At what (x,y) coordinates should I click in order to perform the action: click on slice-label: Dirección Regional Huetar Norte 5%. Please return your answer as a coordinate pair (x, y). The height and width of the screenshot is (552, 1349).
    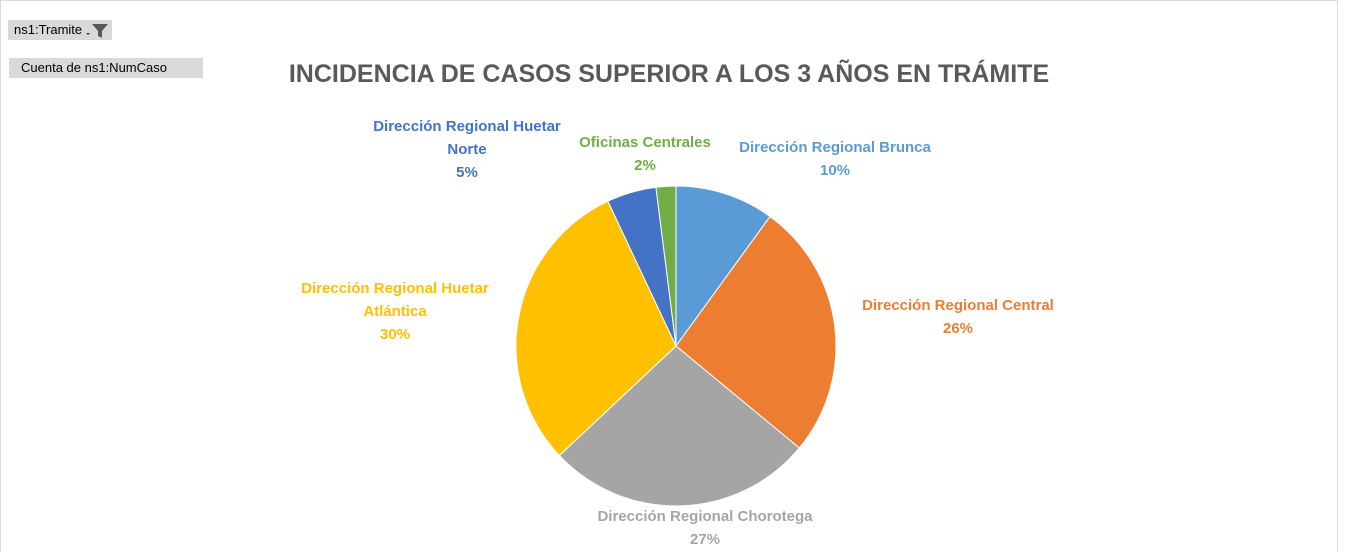
    Looking at the image, I should click on (467, 149).